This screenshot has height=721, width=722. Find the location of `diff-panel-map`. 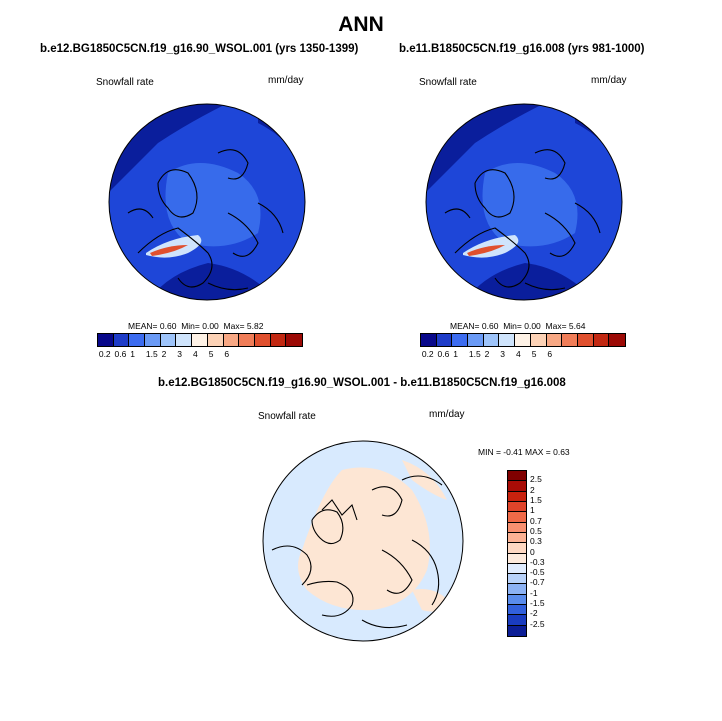

diff-panel-map is located at coordinates (363, 541).